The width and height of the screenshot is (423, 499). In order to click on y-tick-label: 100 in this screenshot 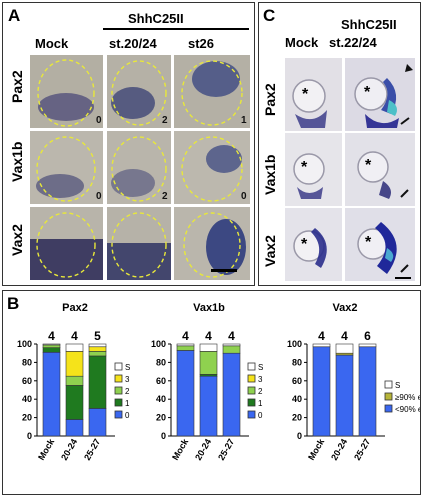, I will do `click(158, 344)`.